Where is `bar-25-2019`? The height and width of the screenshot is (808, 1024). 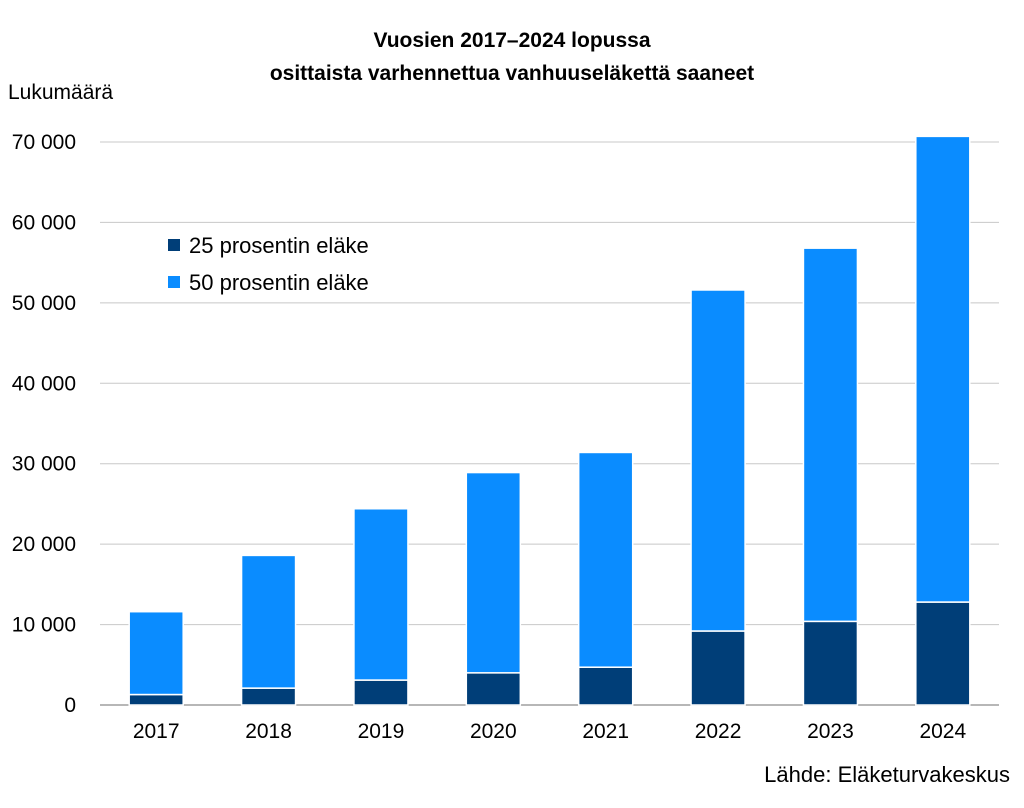 bar-25-2019 is located at coordinates (381, 692).